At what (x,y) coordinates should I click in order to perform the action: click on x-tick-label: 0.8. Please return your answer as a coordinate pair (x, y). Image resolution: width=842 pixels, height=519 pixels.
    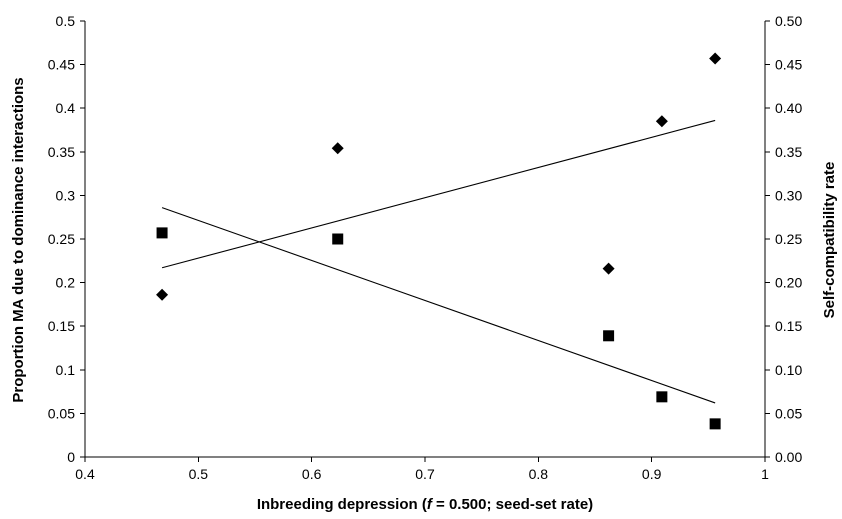
    Looking at the image, I should click on (539, 474).